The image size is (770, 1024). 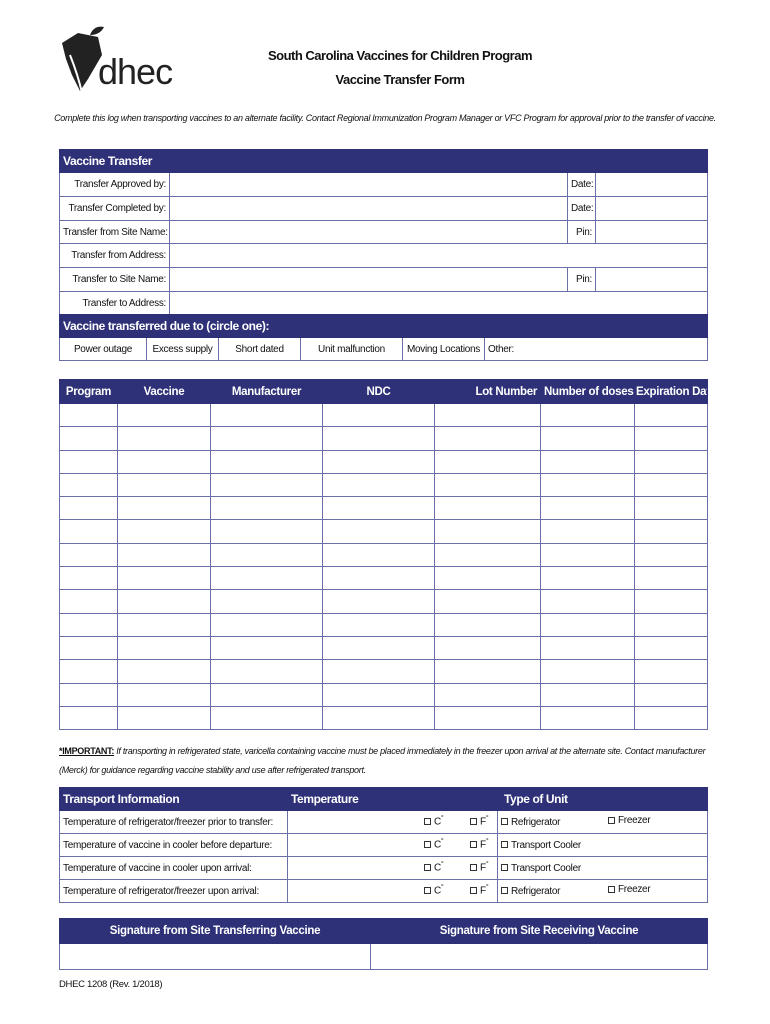 I want to click on completed-by-input, so click(x=368, y=208).